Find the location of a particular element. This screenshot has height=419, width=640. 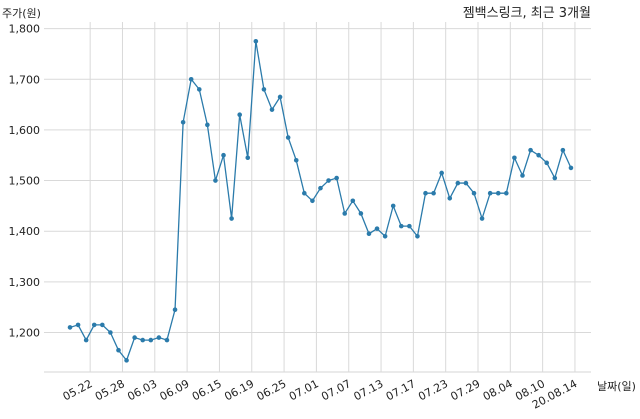

x-tick-label: 08.04 is located at coordinates (498, 390).